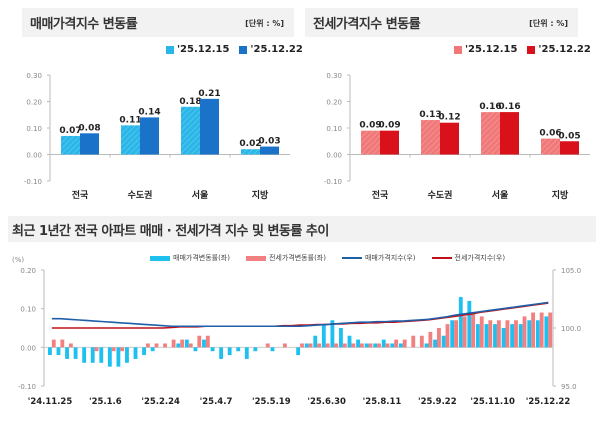 The height and width of the screenshot is (423, 600). I want to click on x-tick-label: '24.11.25, so click(50, 402).